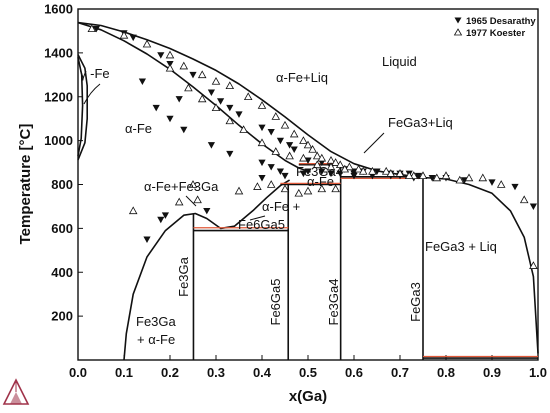  I want to click on x-tick-label: 0.9, so click(492, 372).